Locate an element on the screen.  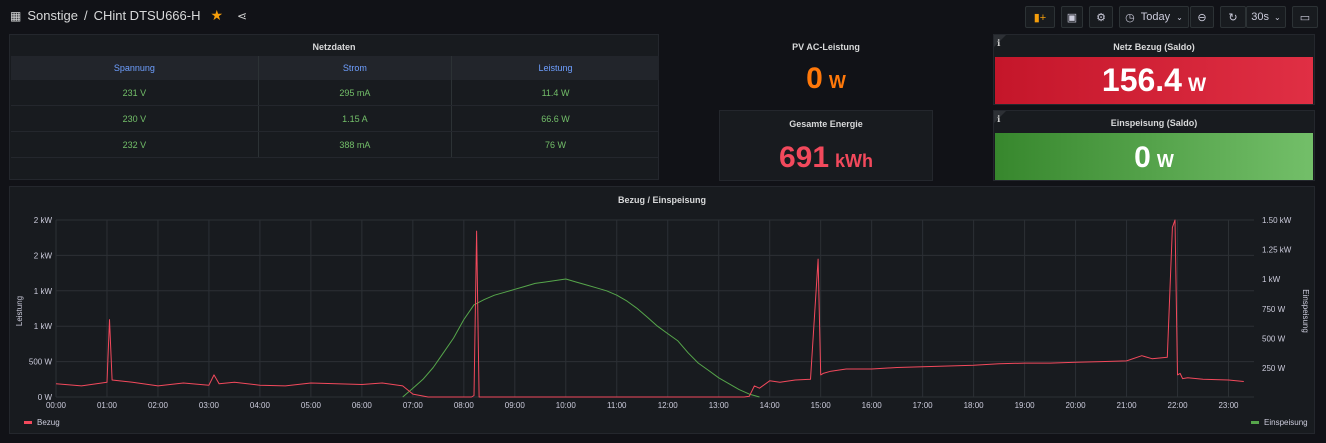
energie-unit: kWh is located at coordinates (854, 161).